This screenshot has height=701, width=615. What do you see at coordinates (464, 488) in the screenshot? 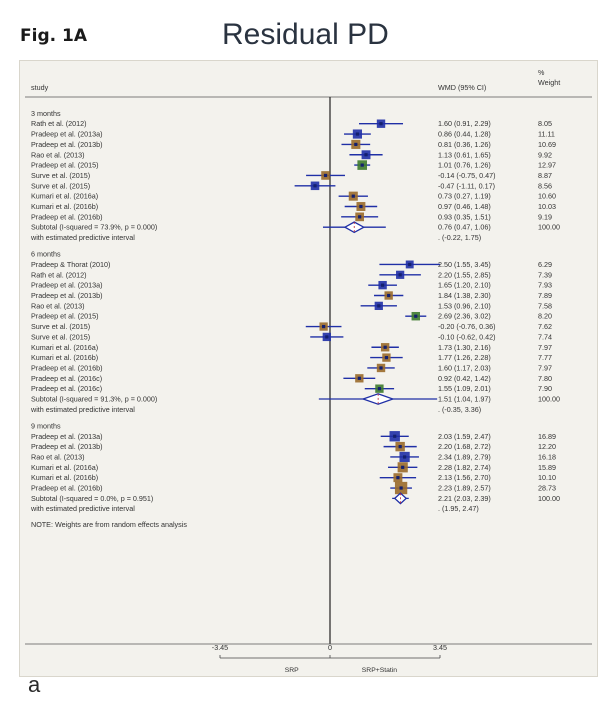
I see `ci-value: 2.23 (1.89, 2.57)` at bounding box center [464, 488].